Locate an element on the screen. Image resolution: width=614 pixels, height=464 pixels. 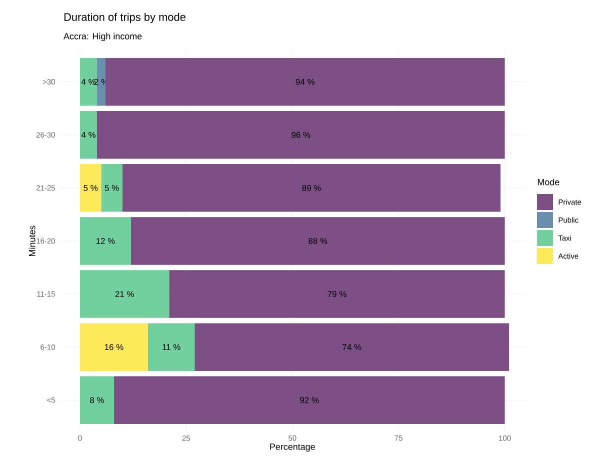
data-label: 88 % is located at coordinates (318, 241).